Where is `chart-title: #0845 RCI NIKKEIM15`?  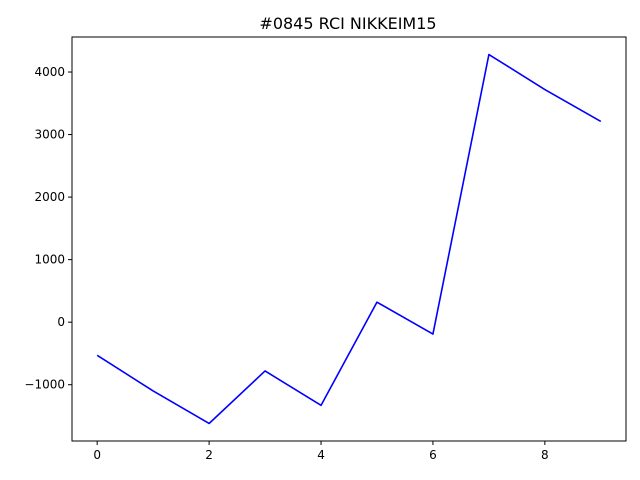 chart-title: #0845 RCI NIKKEIM15 is located at coordinates (347, 23).